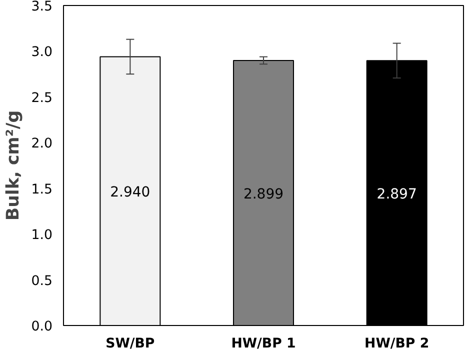 Image resolution: width=468 pixels, height=354 pixels. What do you see at coordinates (42, 281) in the screenshot?
I see `y-tick-label: 0.5` at bounding box center [42, 281].